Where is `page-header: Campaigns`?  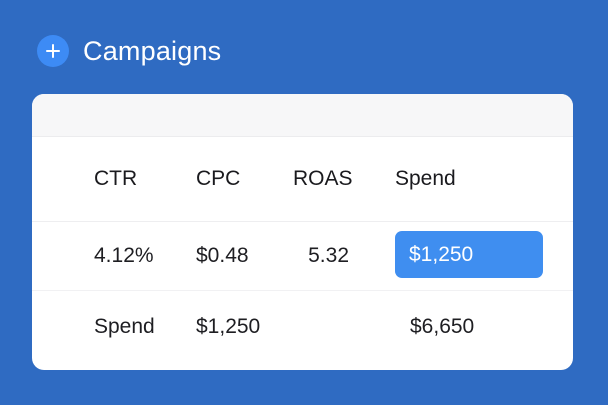
page-header: Campaigns is located at coordinates (129, 51).